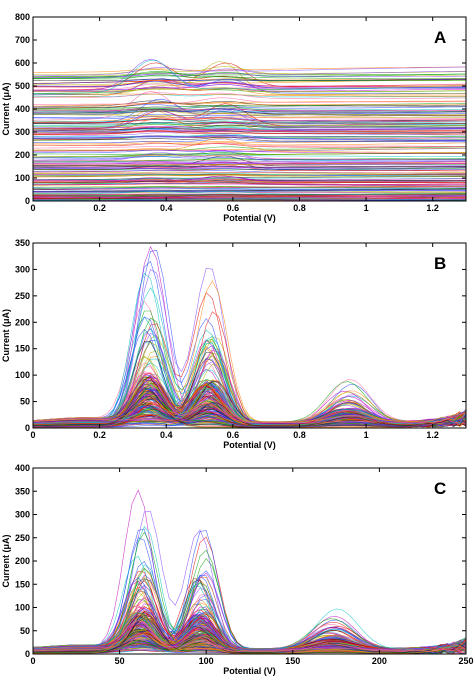 The height and width of the screenshot is (676, 474). I want to click on x-tick-label: 50, so click(120, 661).